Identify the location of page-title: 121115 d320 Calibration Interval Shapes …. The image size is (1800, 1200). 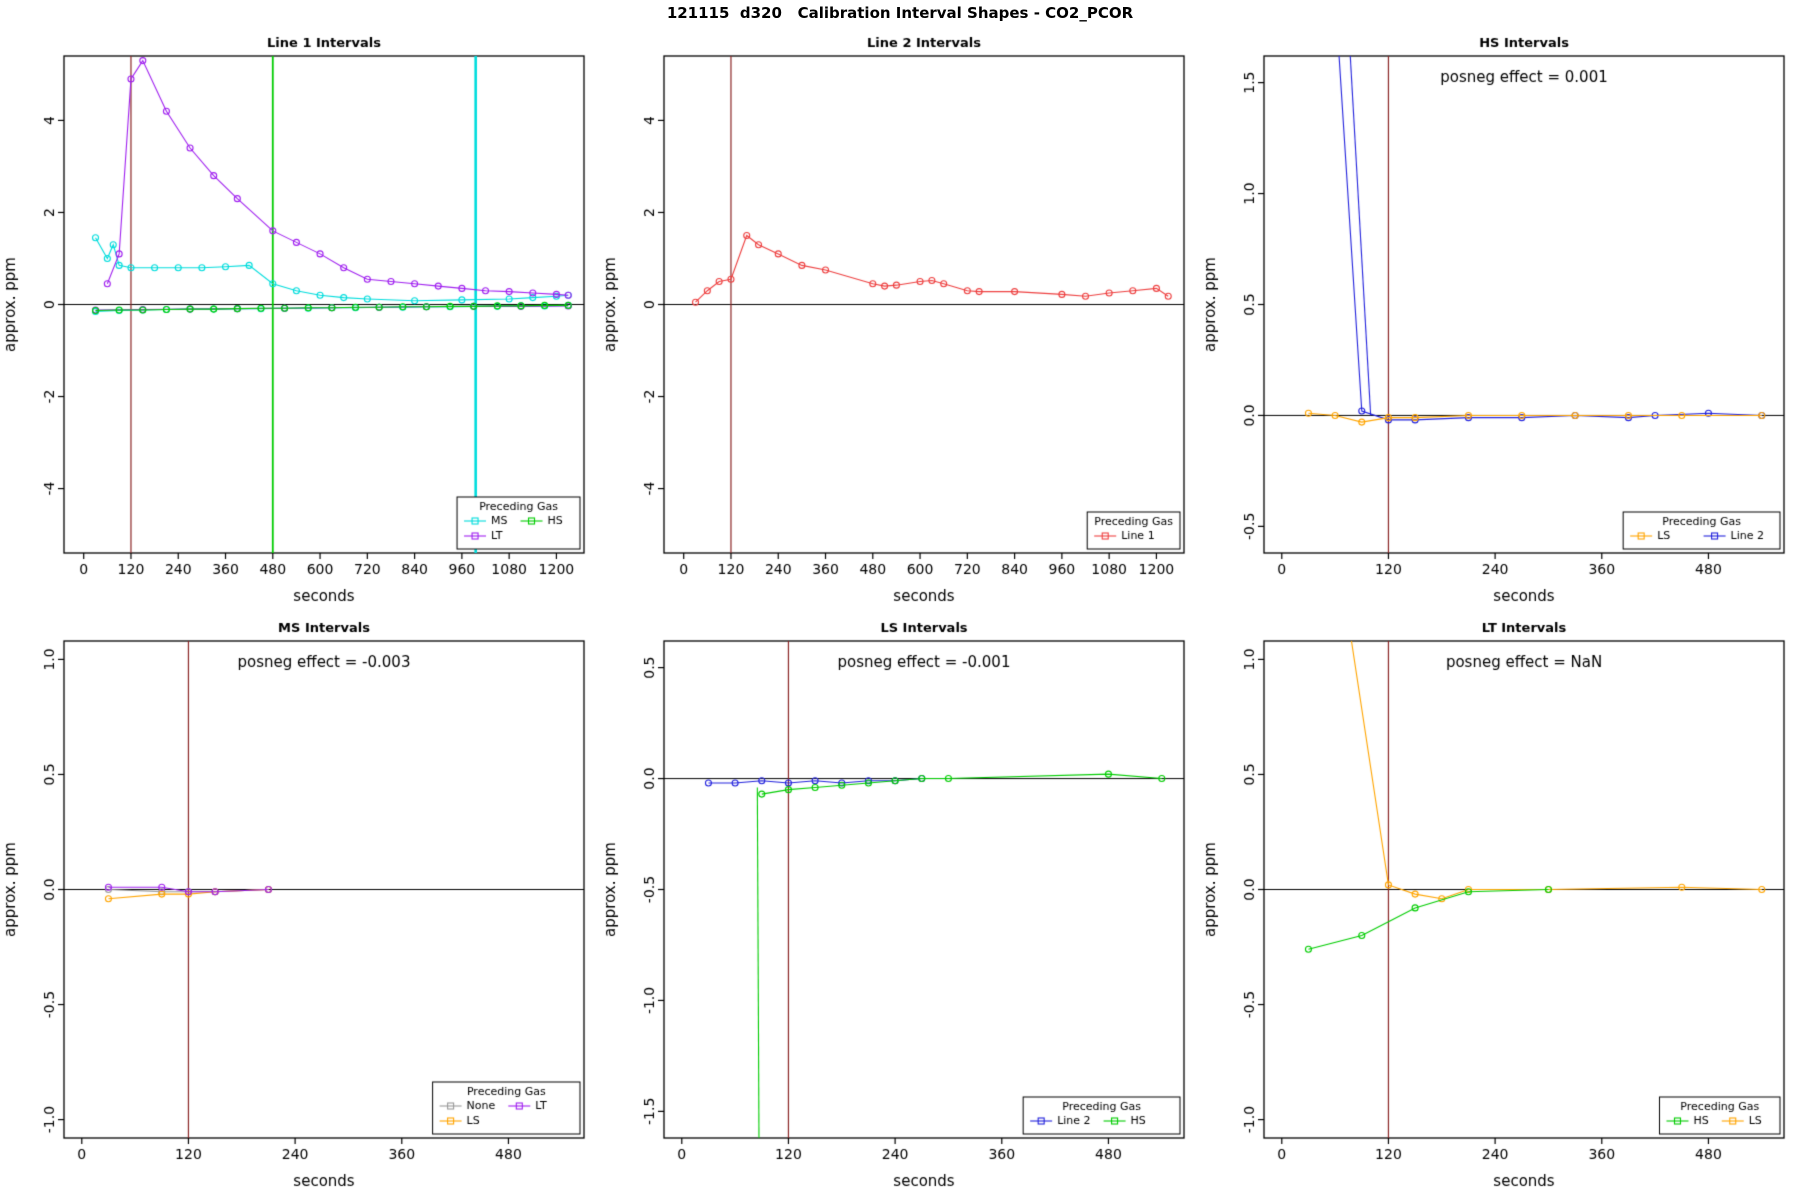
(900, 13).